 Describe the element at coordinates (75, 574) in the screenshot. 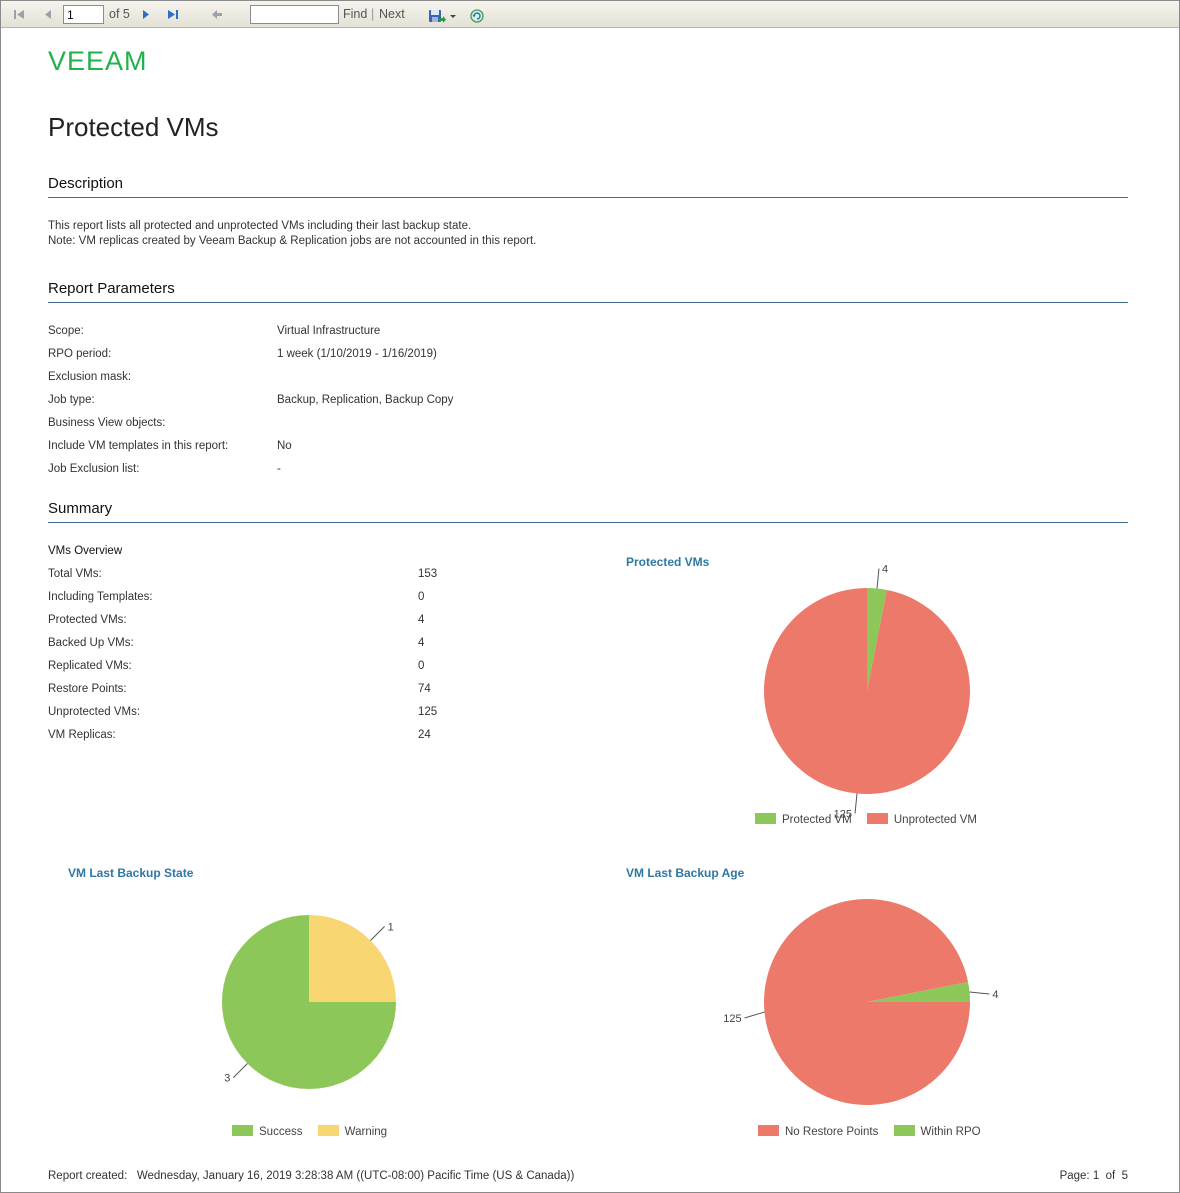

I see `overview-label: Total VMs:` at that location.